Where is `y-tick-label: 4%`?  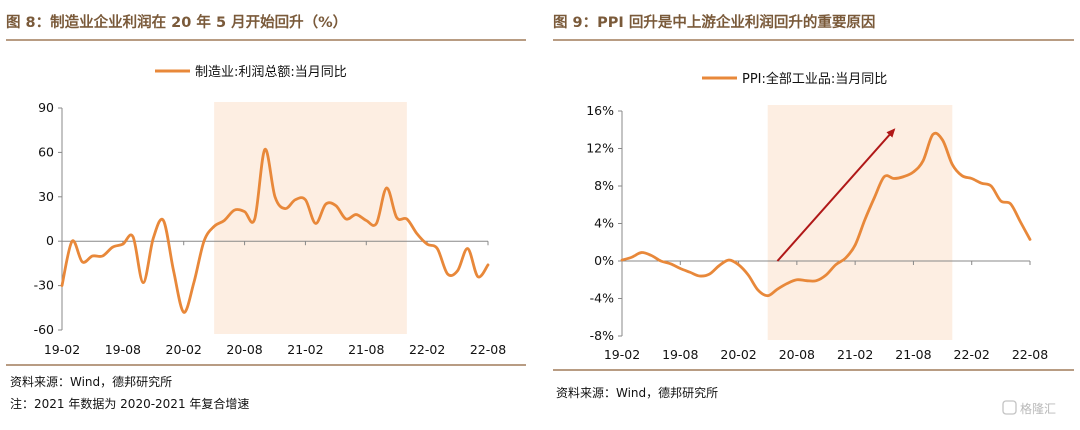 y-tick-label: 4% is located at coordinates (604, 223).